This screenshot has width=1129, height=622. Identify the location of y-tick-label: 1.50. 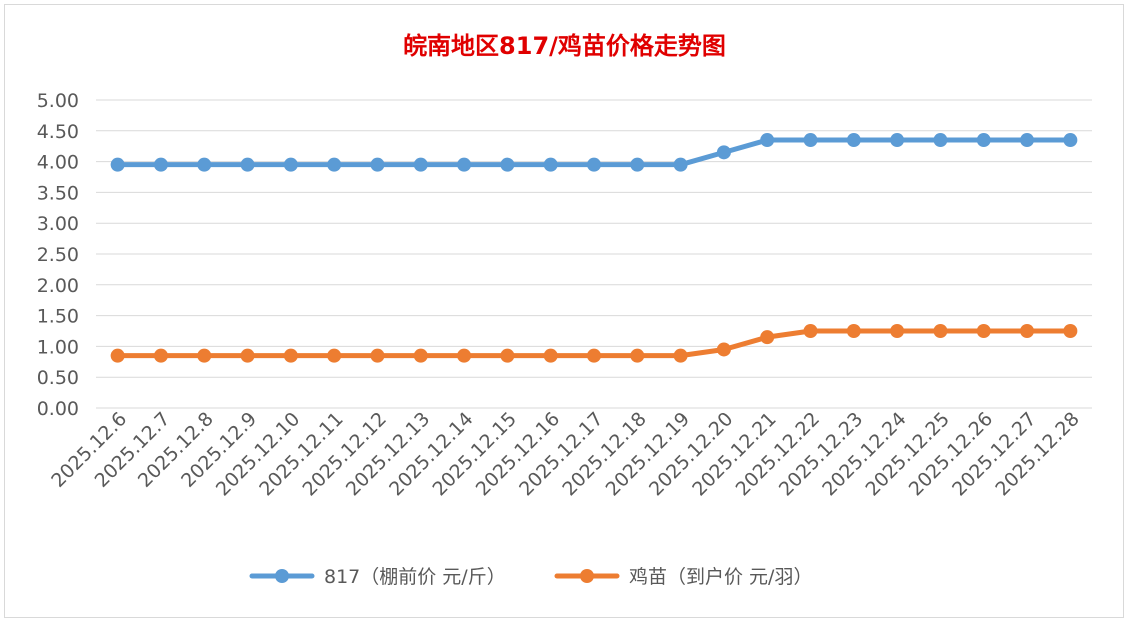
(58, 317).